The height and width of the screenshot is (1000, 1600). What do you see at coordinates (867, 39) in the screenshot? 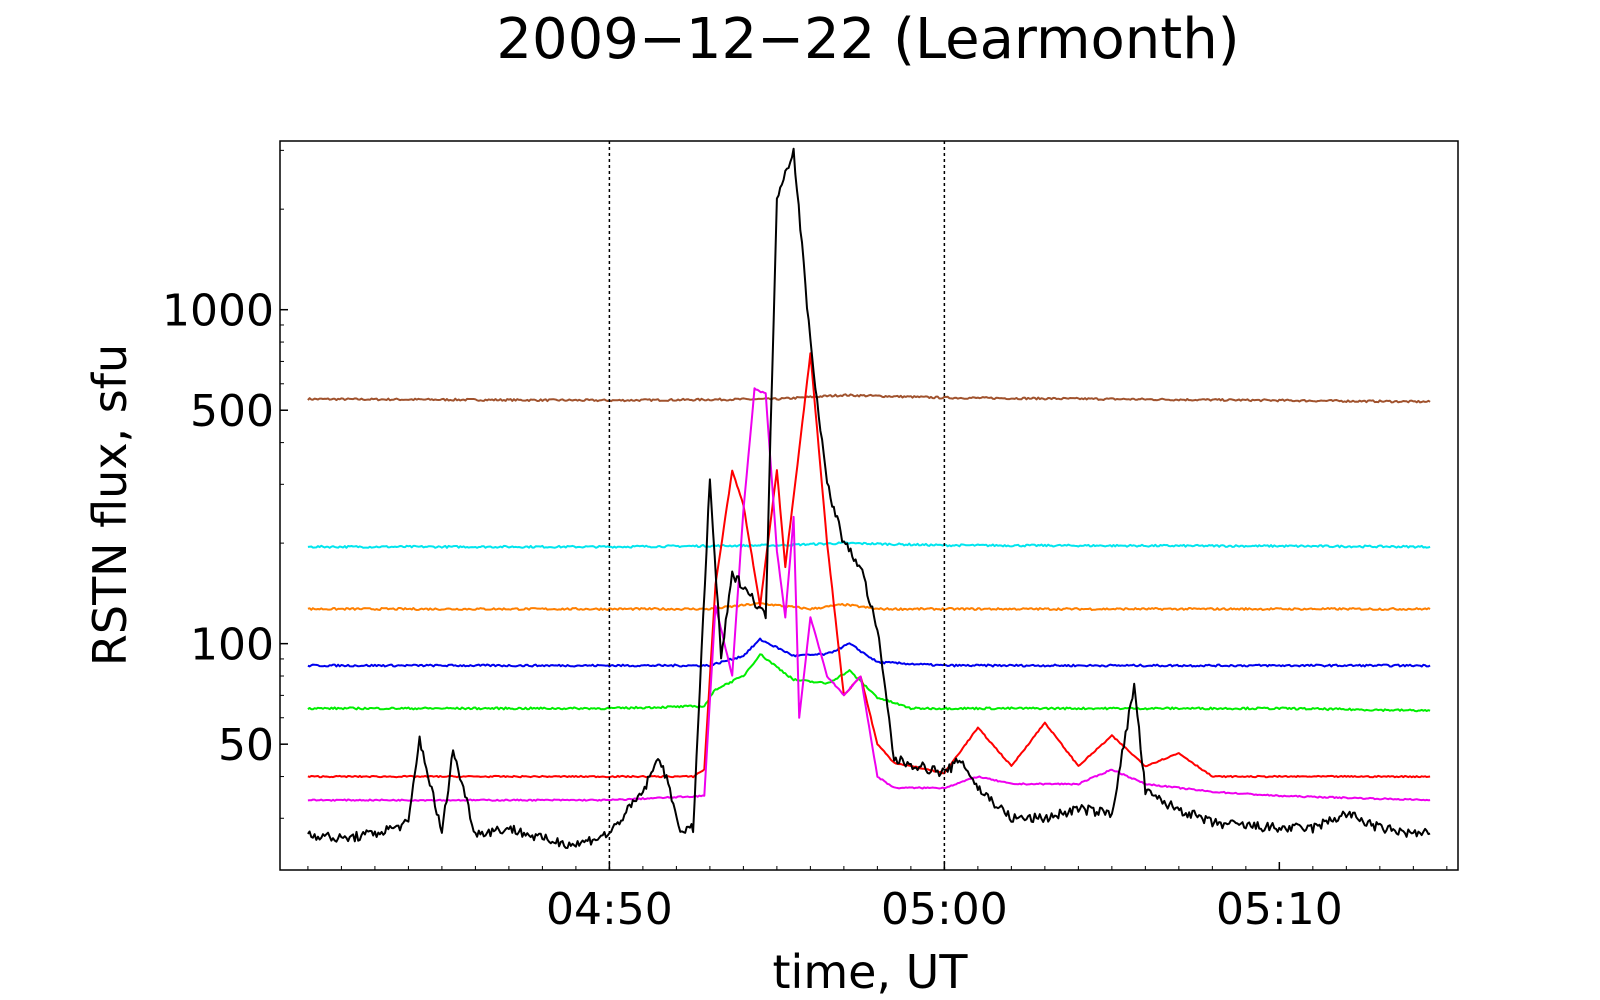
I see `chart-title: 2009−12−22 (Learmonth)` at bounding box center [867, 39].